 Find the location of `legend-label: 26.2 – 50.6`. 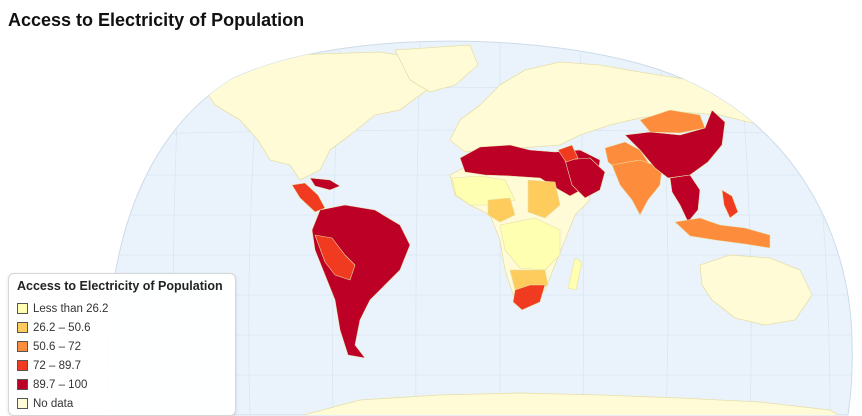

legend-label: 26.2 – 50.6 is located at coordinates (62, 327).